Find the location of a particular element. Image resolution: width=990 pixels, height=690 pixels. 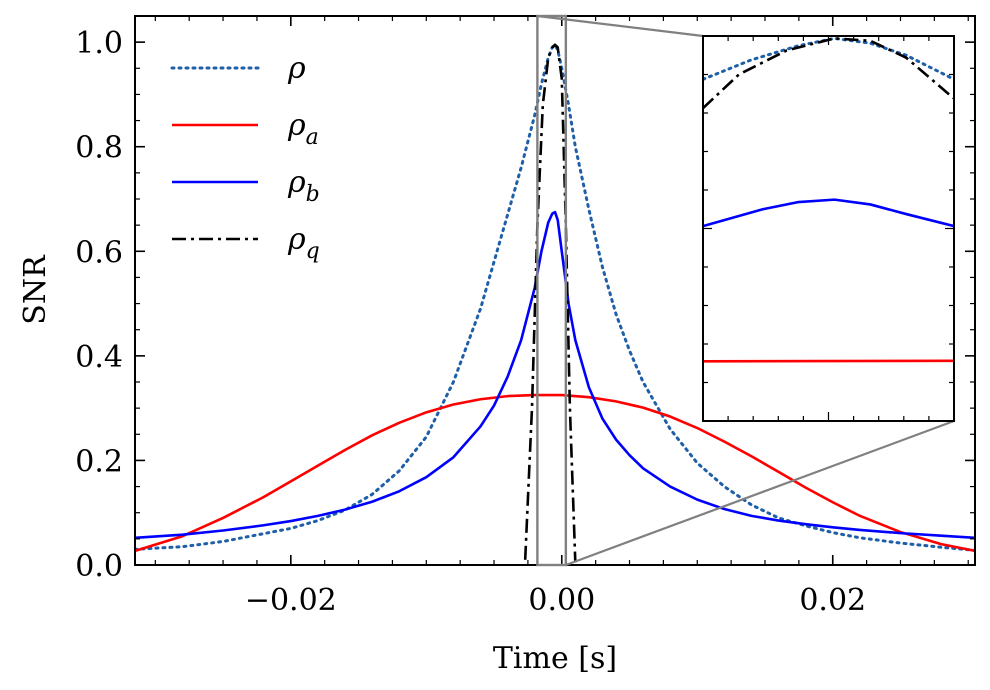

y-tick-label: 0.2 is located at coordinates (99, 461).